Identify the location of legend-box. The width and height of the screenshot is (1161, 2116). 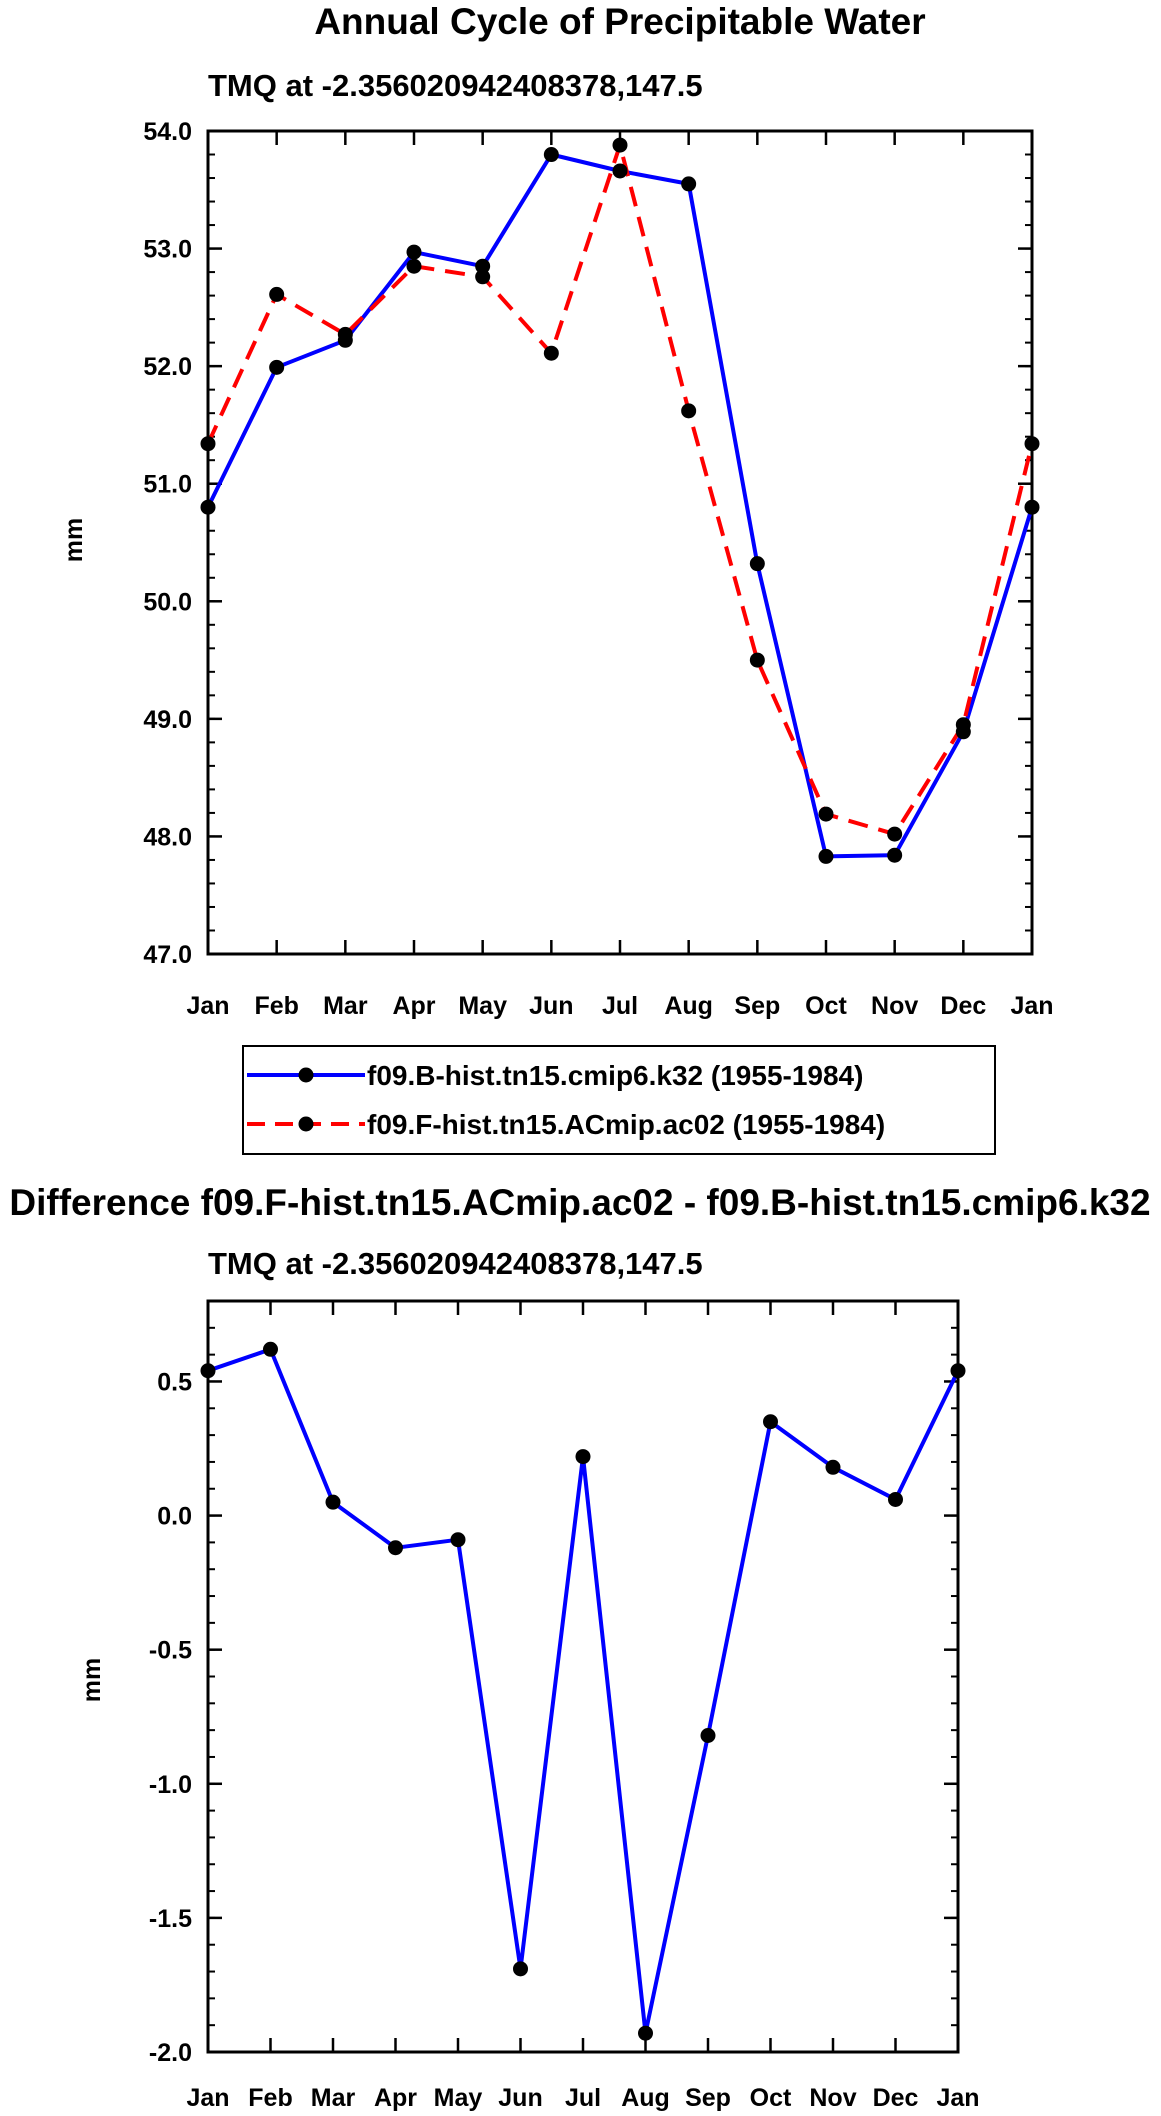
(619, 1100).